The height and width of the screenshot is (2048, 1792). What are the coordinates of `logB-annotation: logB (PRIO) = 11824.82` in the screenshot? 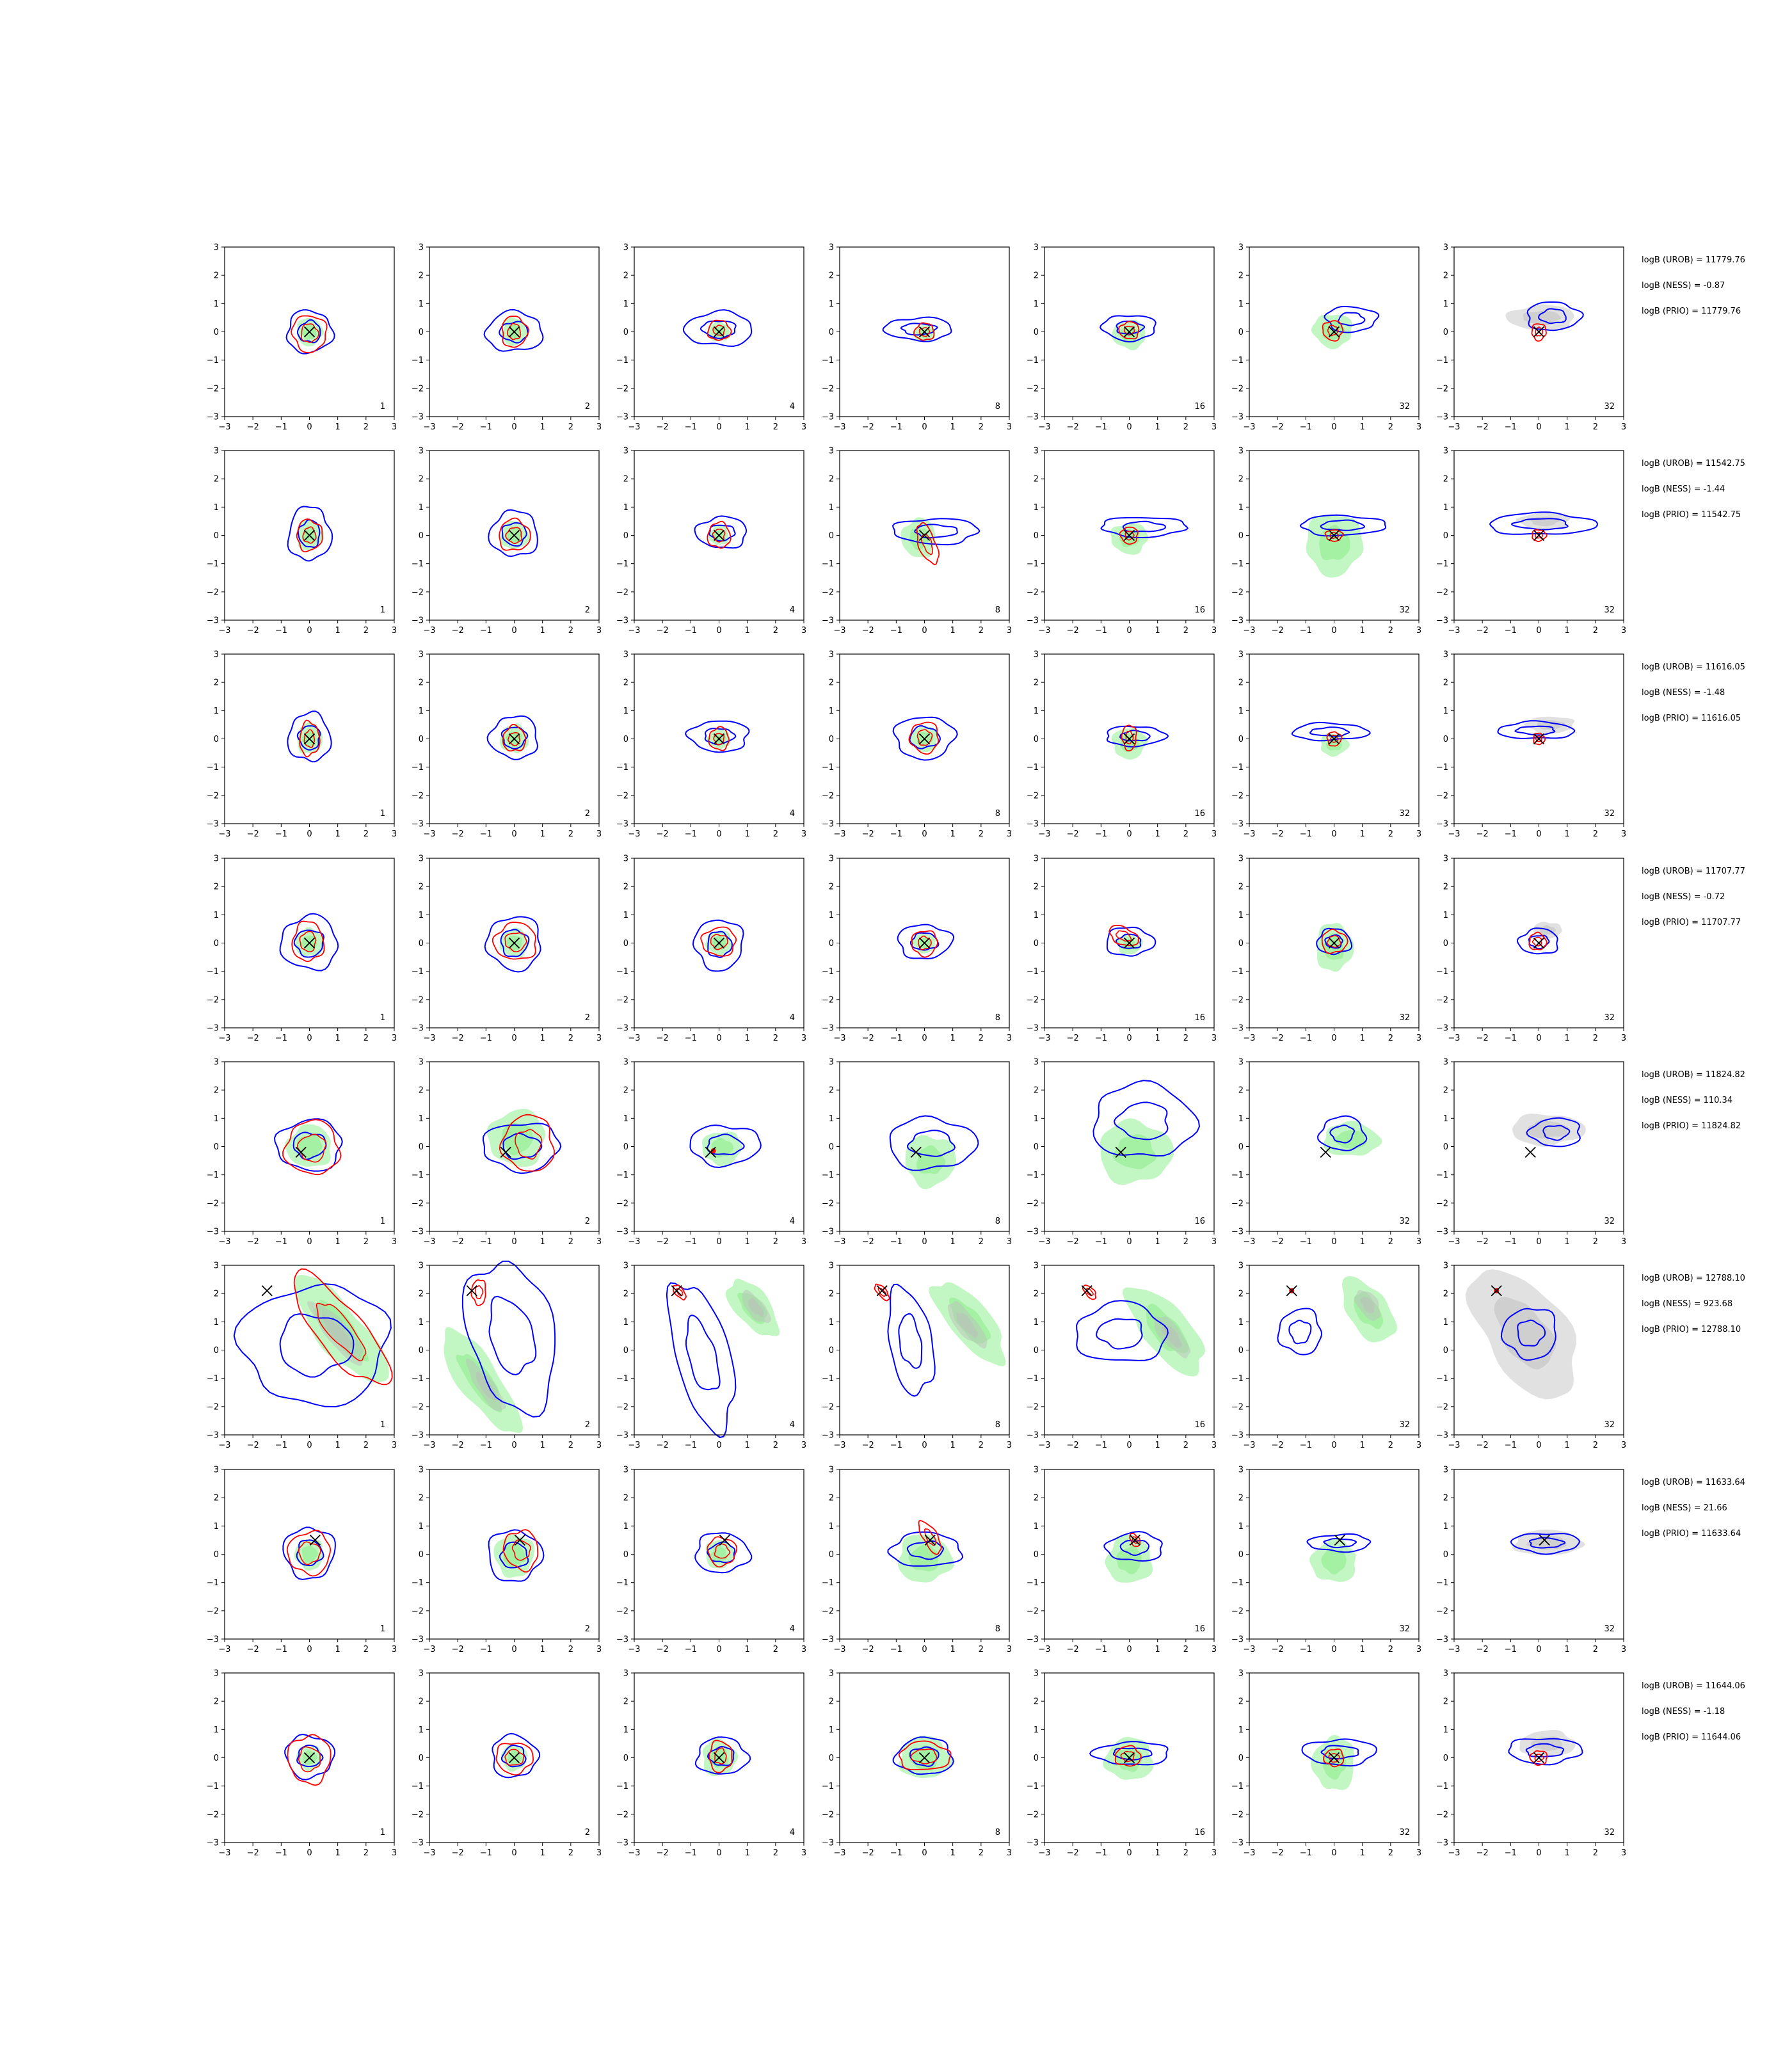 It's located at (1691, 1126).